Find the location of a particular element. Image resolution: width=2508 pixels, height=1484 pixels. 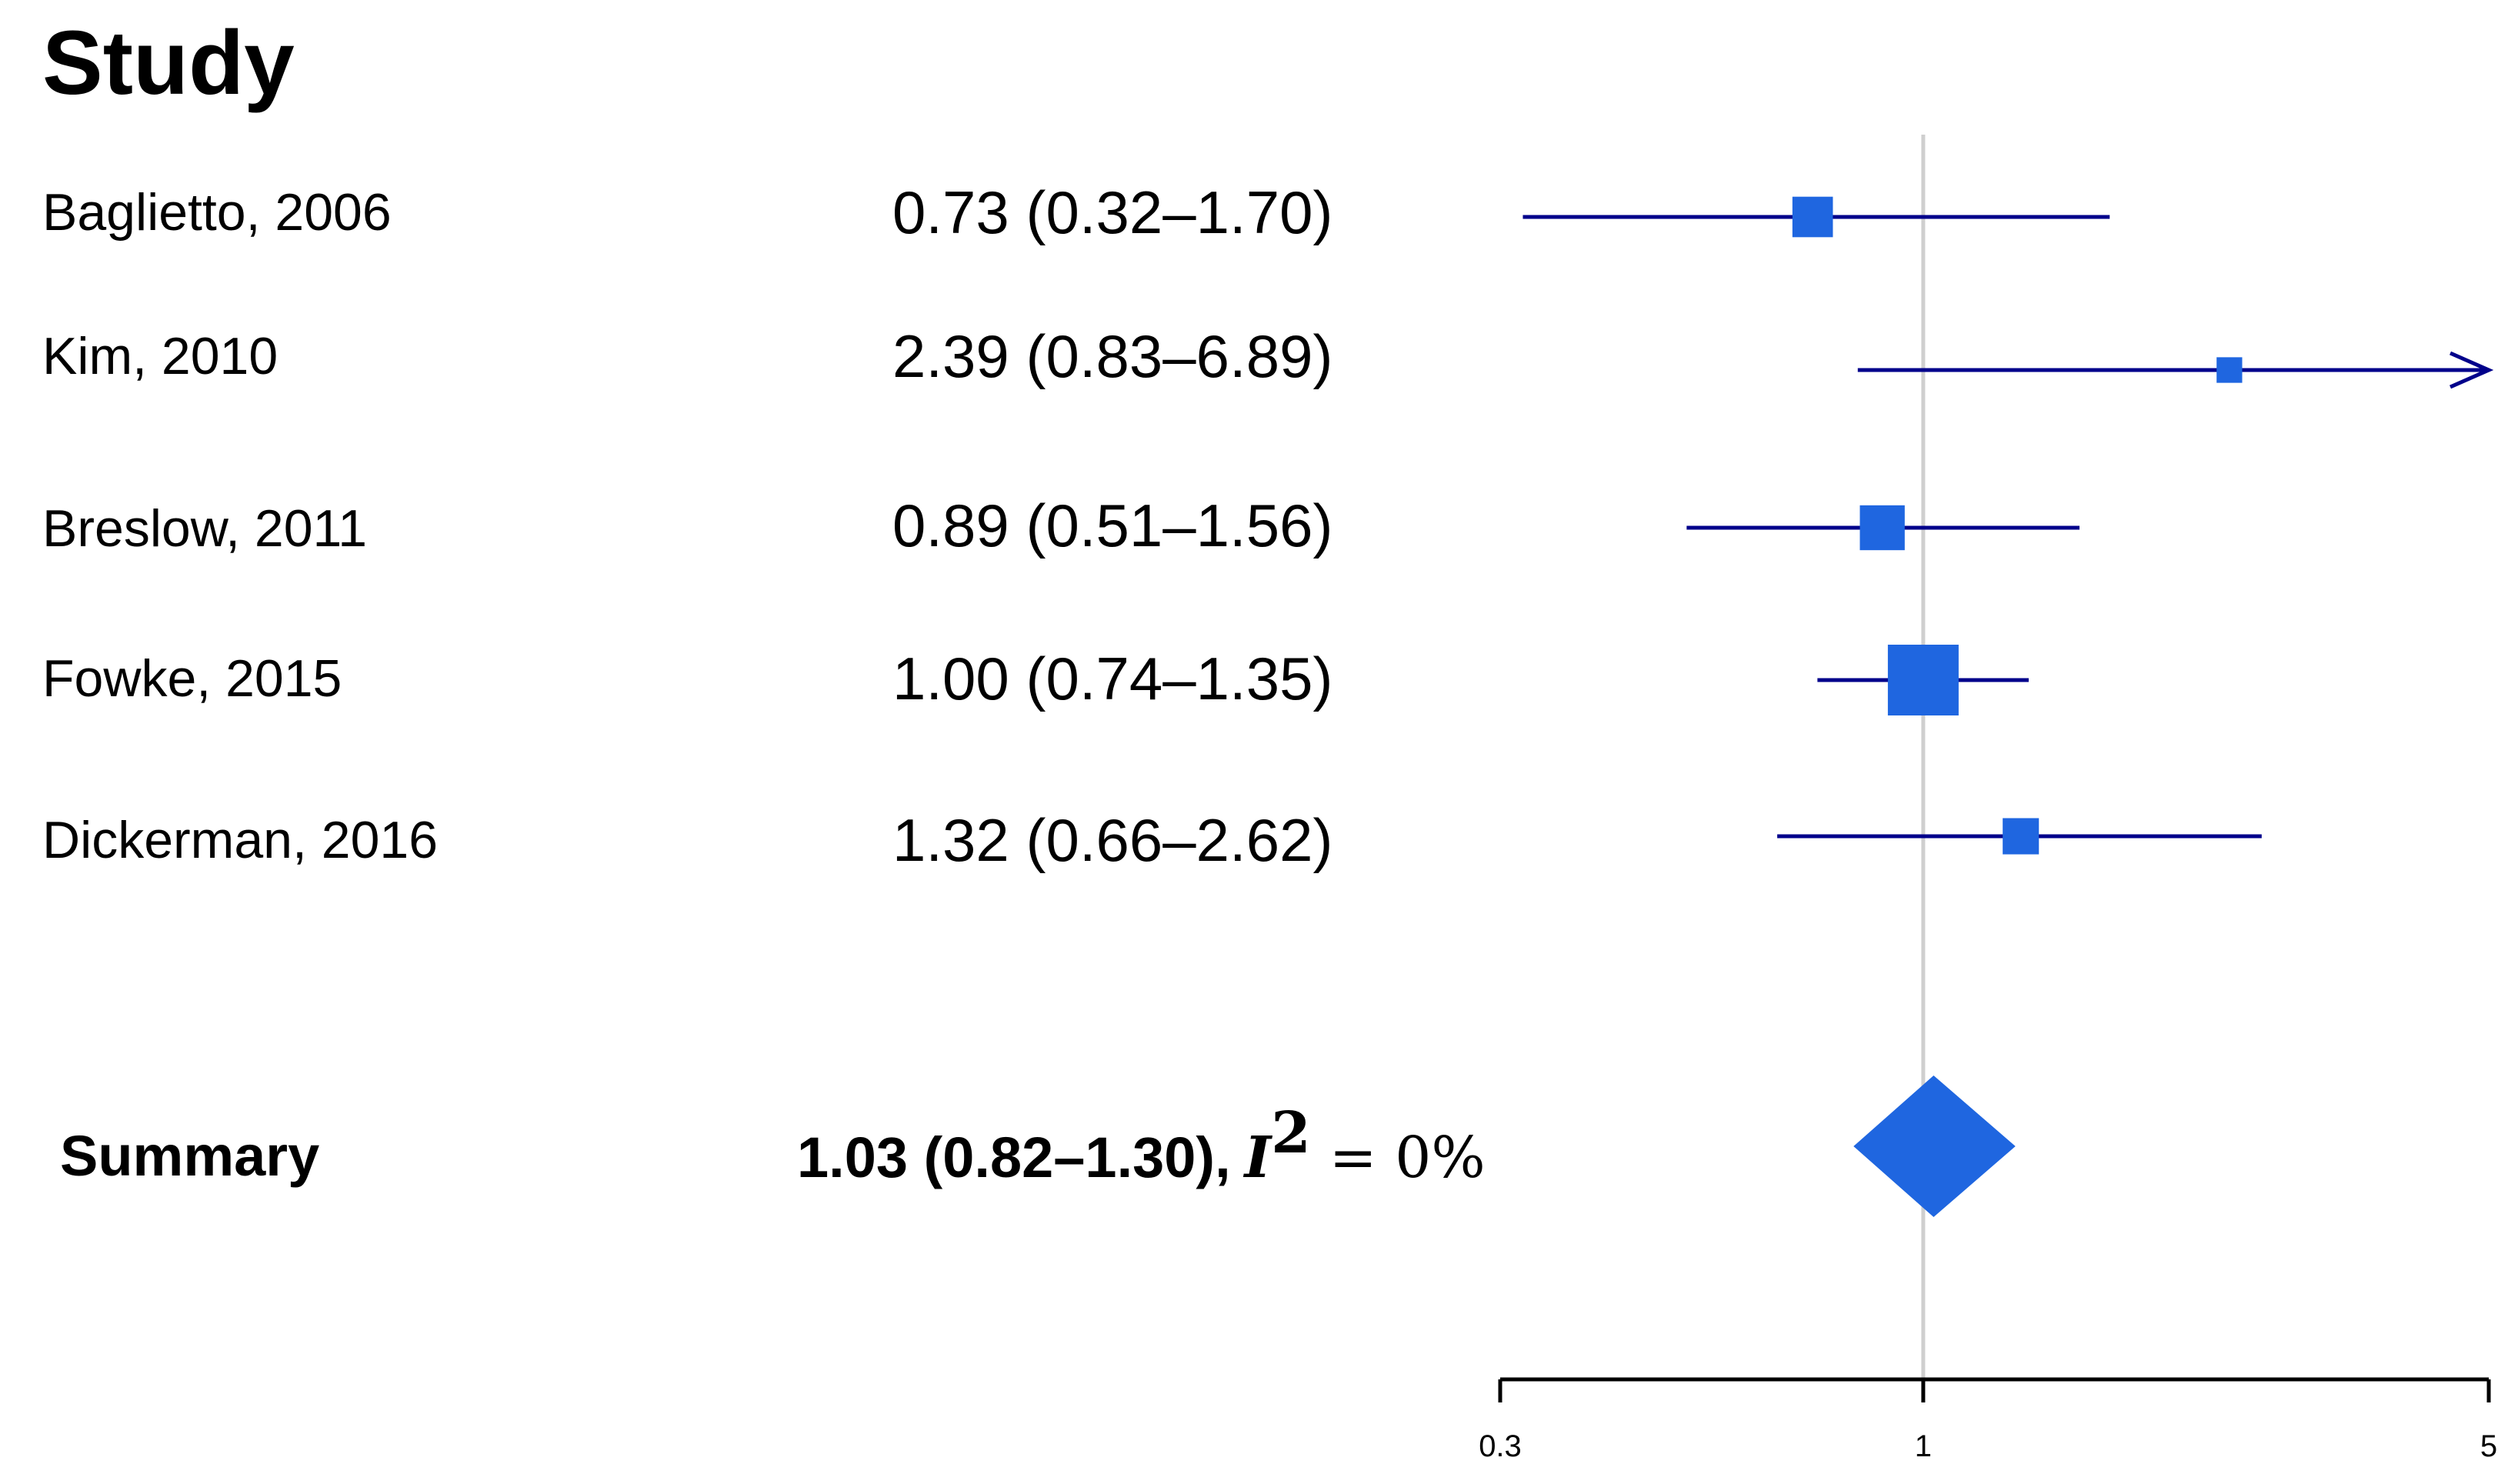

summary-estimate: 1.03 (0.82–1.30), I2 = 0% is located at coordinates (1141, 1145).